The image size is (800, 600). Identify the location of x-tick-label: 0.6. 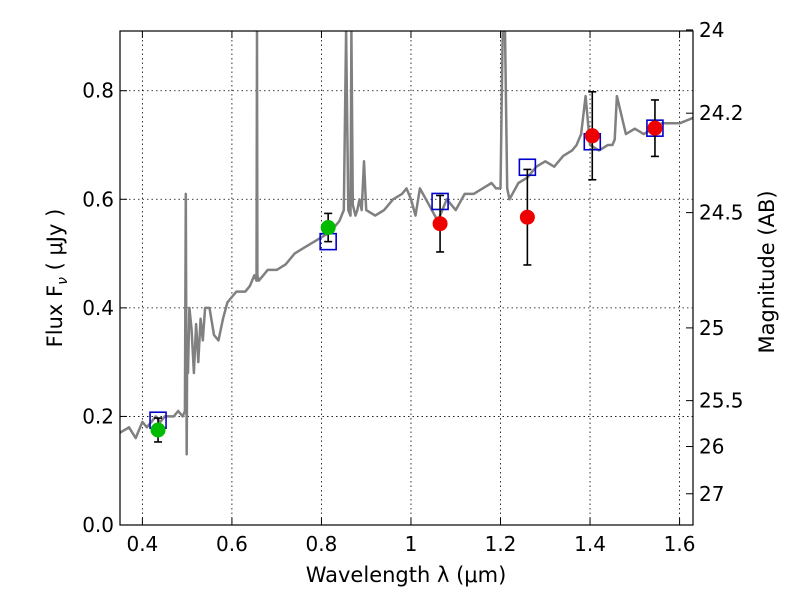
(232, 544).